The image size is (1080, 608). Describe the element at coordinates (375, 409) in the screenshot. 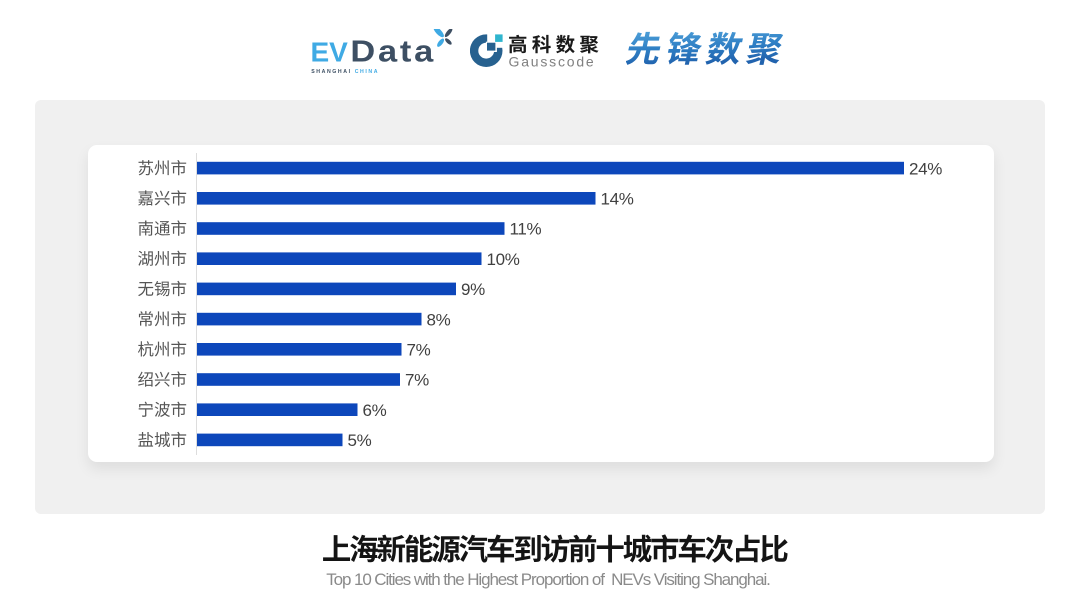

I see `svg-text: 6%` at that location.